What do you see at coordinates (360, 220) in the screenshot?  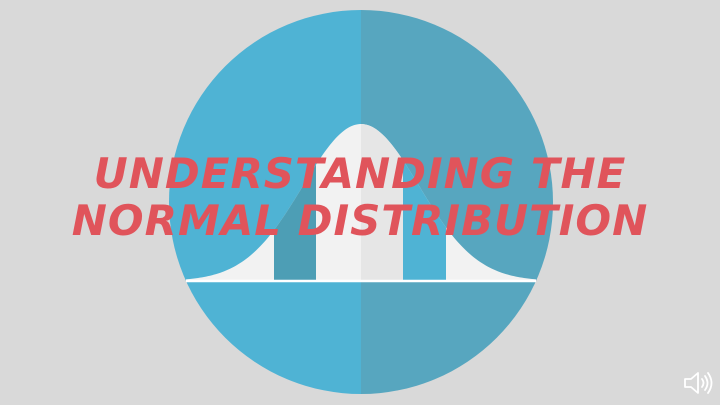 I see `title-line-2: NORMAL DISTRIBUTION` at bounding box center [360, 220].